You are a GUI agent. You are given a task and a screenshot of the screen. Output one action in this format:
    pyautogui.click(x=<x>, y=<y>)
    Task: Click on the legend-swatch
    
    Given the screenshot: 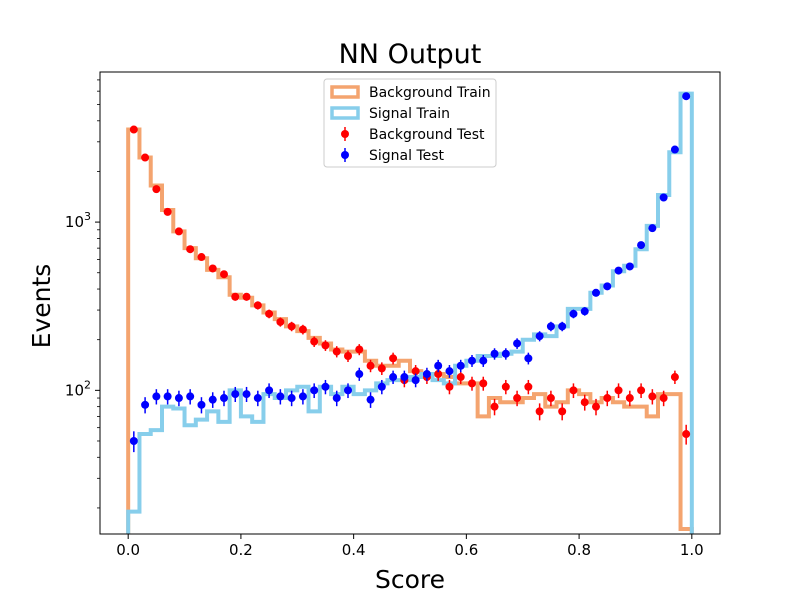 What is the action you would take?
    pyautogui.click(x=345, y=92)
    